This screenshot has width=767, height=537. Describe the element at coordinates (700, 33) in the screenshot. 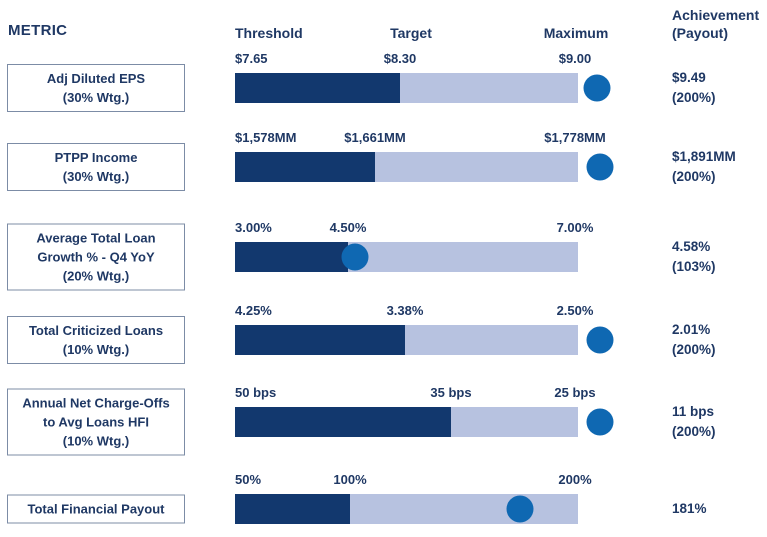

I see `achievement-header-line2: (Payout)` at that location.